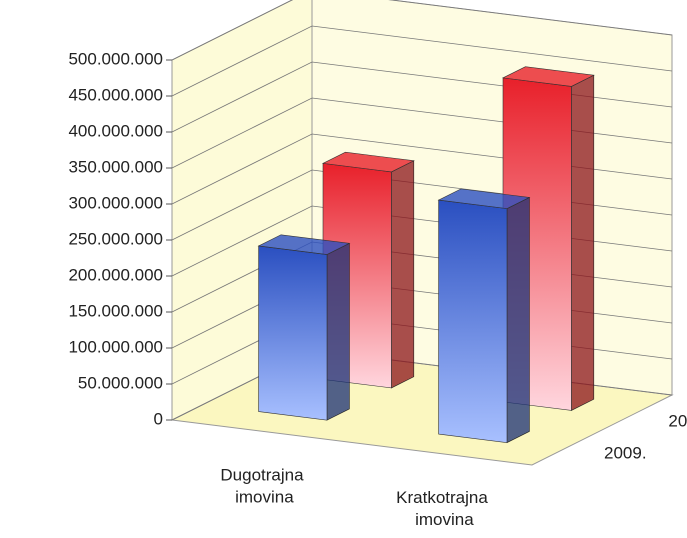 The image size is (687, 538). I want to click on y-tick-label: 0, so click(158, 418).